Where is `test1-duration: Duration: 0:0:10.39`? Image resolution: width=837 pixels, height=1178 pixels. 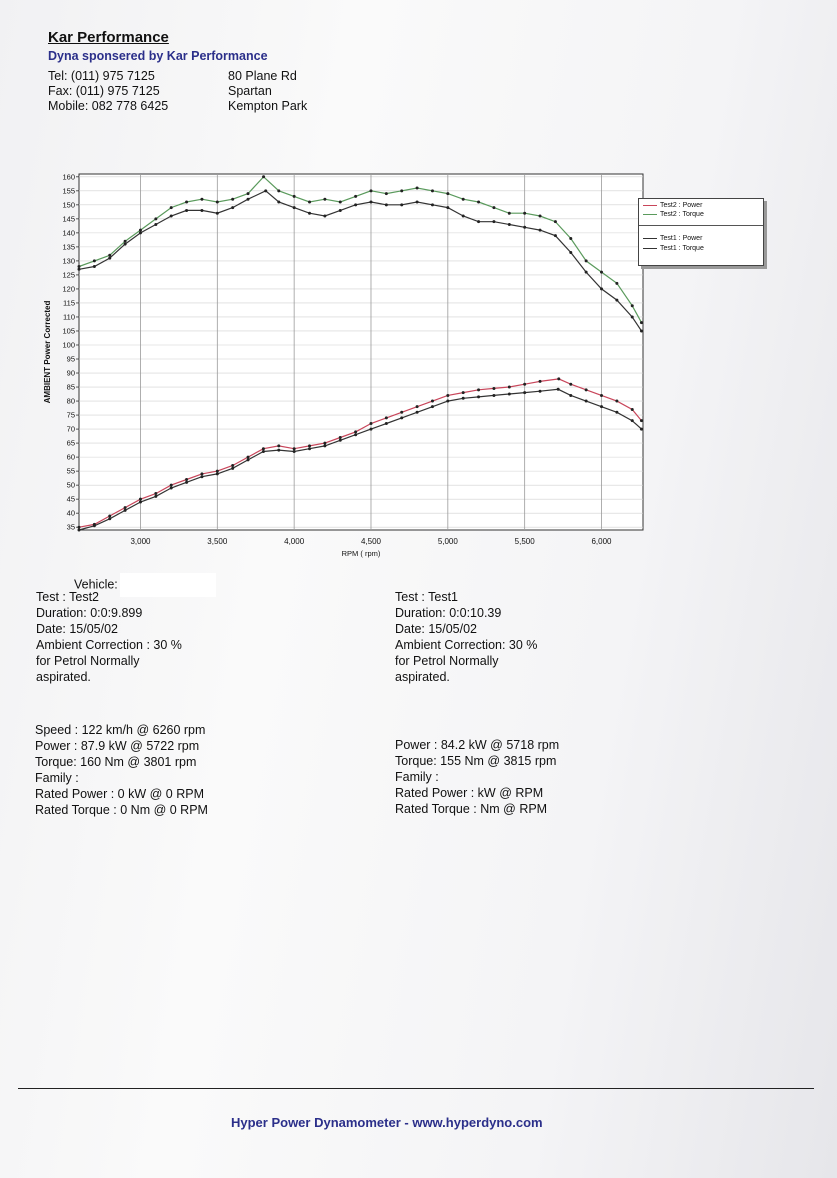 test1-duration: Duration: 0:0:10.39 is located at coordinates (448, 613).